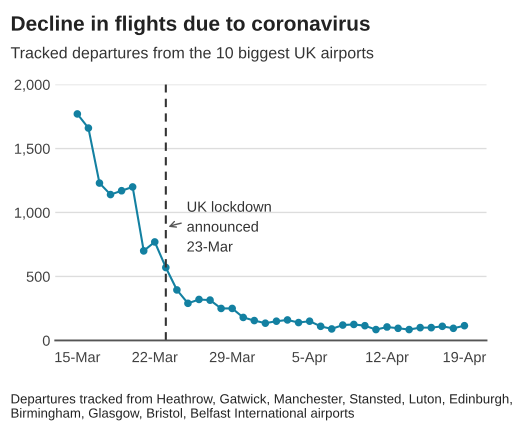 The image size is (526, 445). I want to click on x-tick-label: 22-Mar, so click(155, 357).